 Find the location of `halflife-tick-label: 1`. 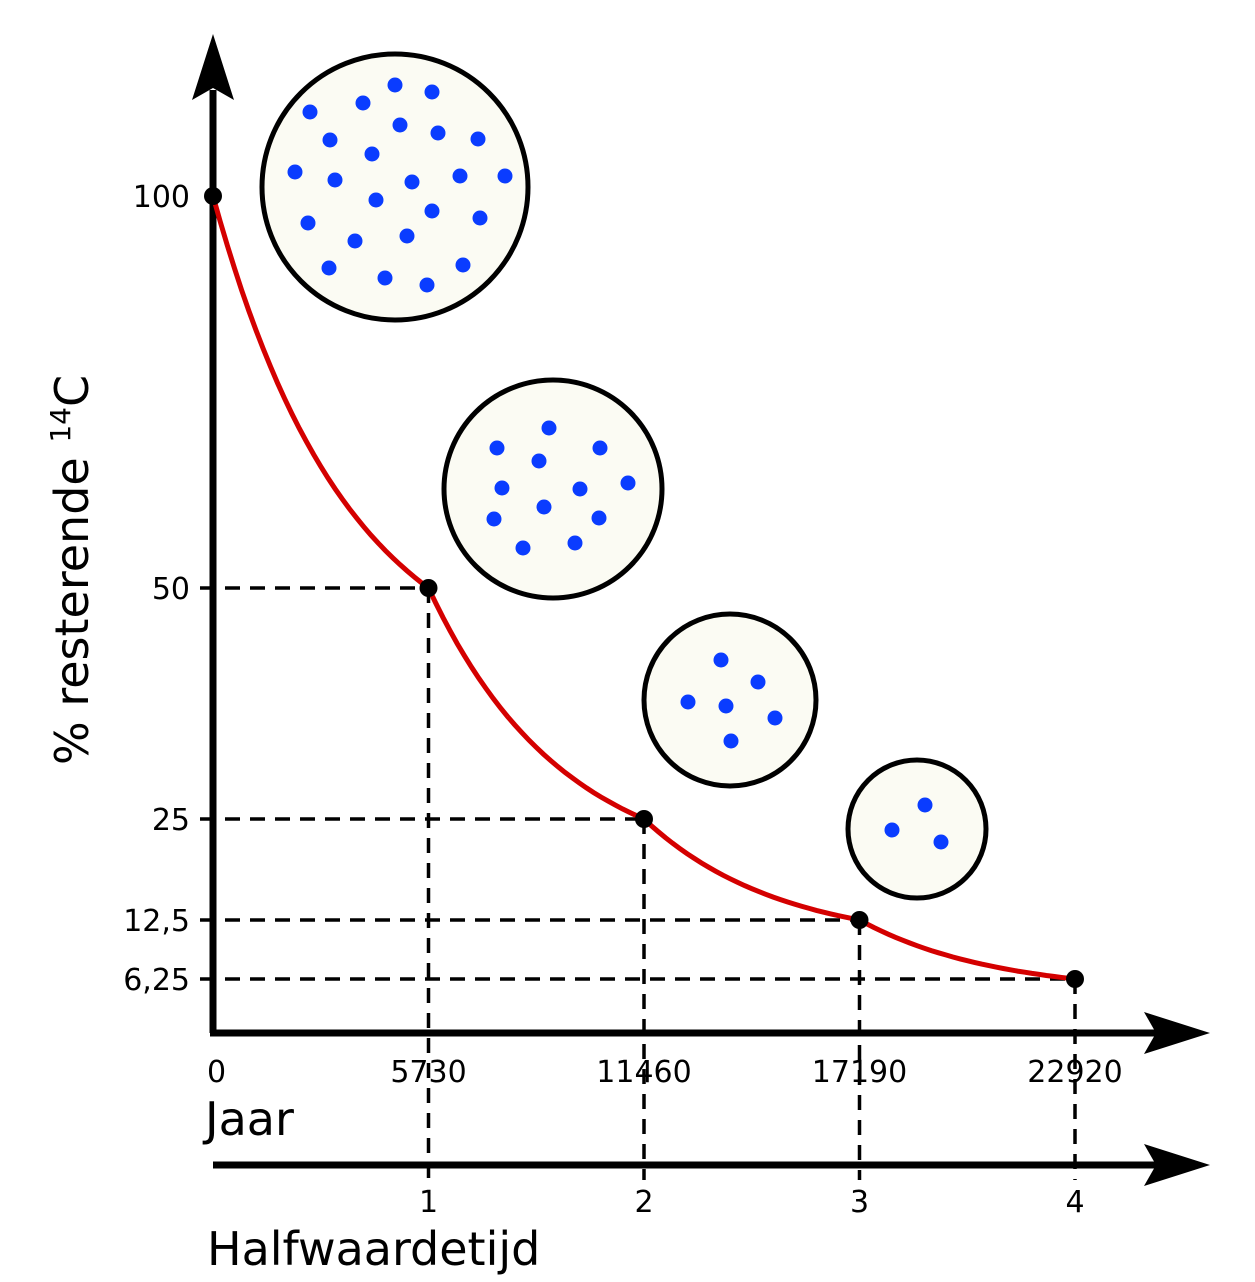

halflife-tick-label: 1 is located at coordinates (428, 1202).